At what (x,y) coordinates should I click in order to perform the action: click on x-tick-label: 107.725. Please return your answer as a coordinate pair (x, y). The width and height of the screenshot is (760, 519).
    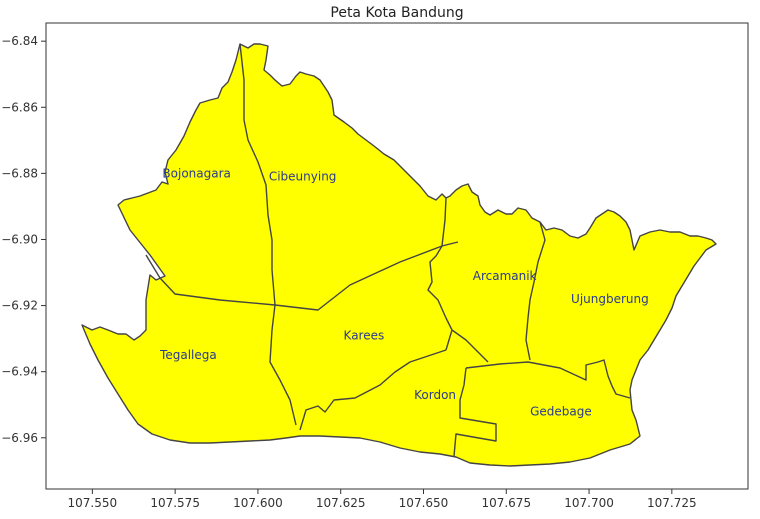
    Looking at the image, I should click on (672, 503).